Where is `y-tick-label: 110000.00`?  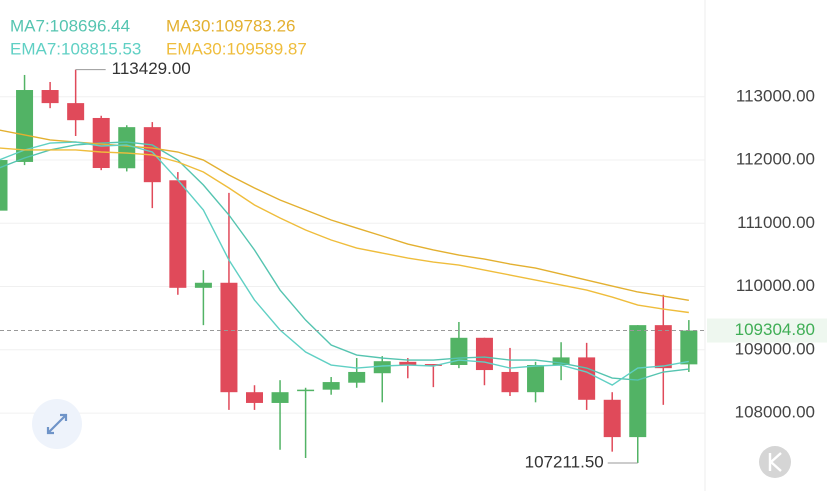 y-tick-label: 110000.00 is located at coordinates (775, 285).